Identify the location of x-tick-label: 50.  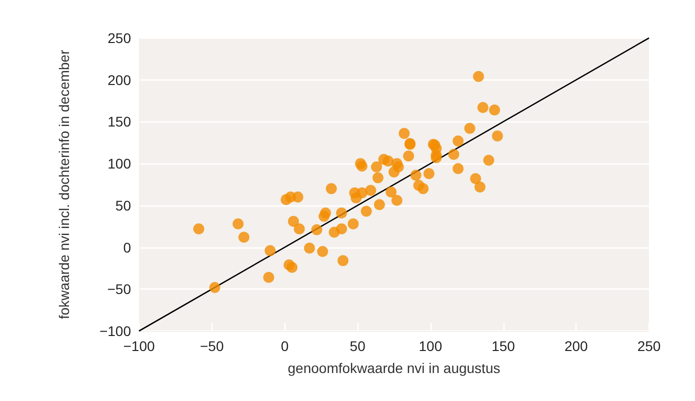
(358, 346).